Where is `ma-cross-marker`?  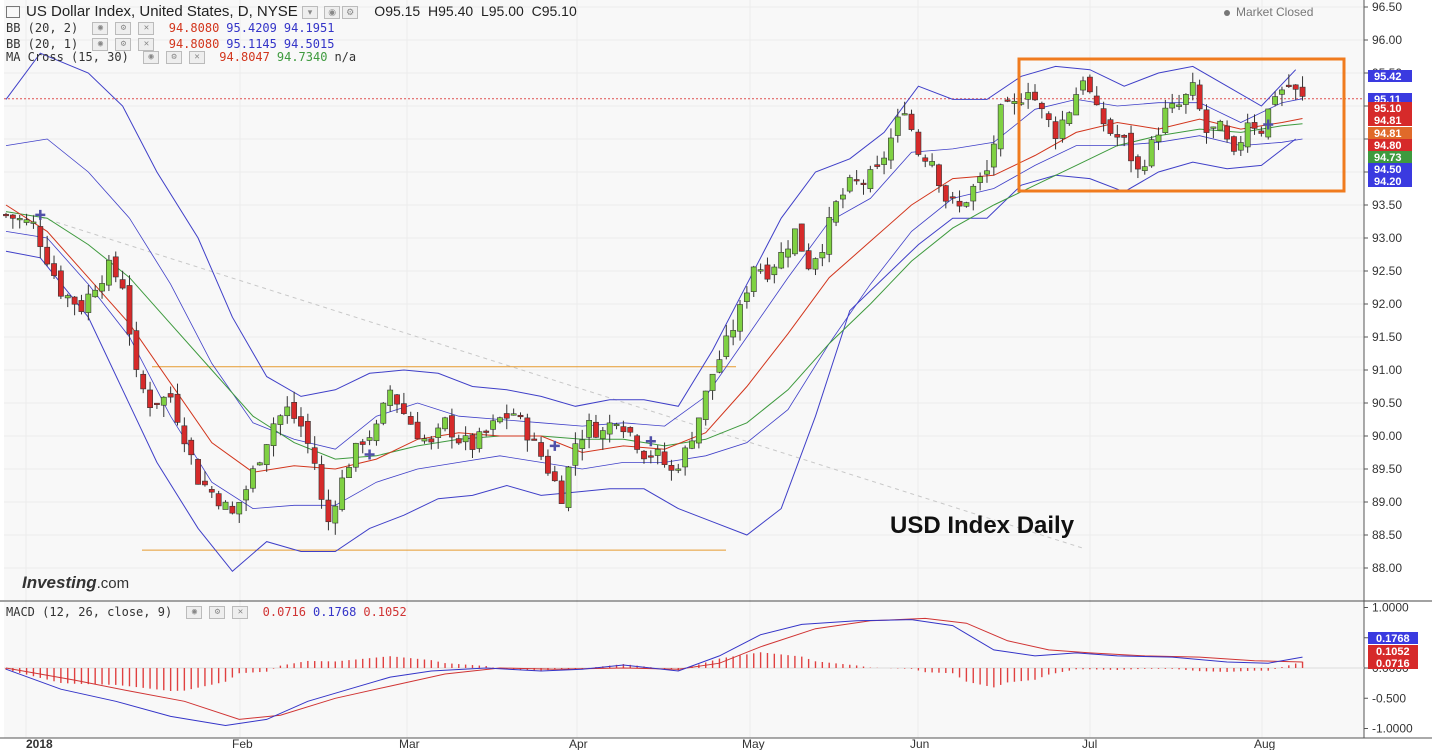
ma-cross-marker is located at coordinates (369, 454).